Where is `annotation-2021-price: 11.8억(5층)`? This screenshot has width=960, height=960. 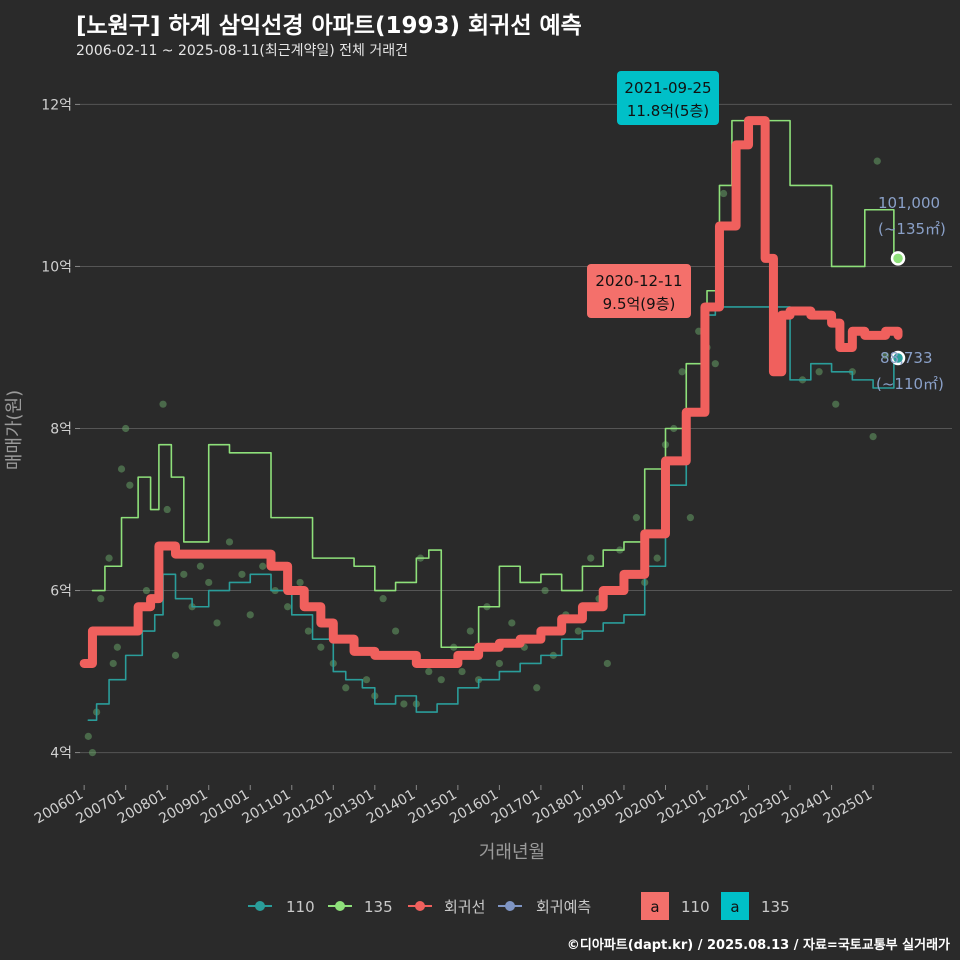 annotation-2021-price: 11.8억(5층) is located at coordinates (668, 111).